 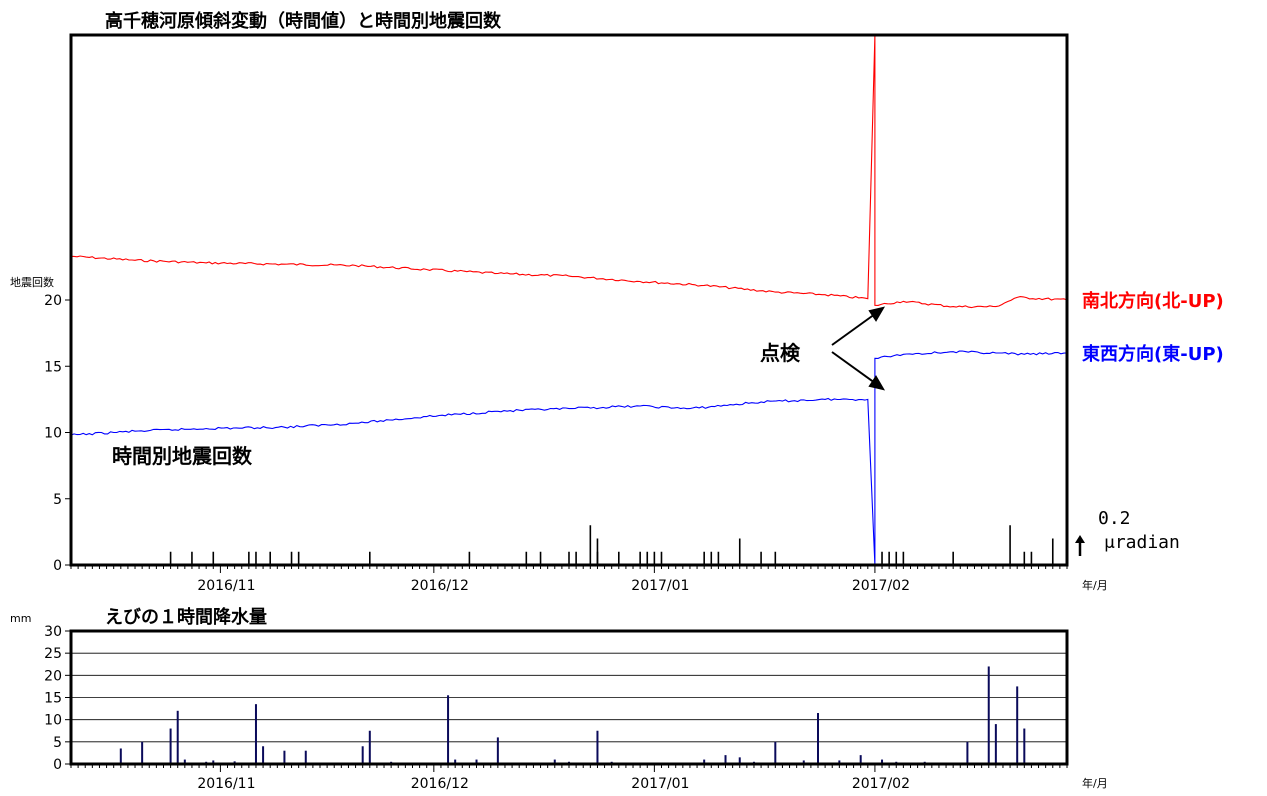 I want to click on bottom-y-tick-label: 0, so click(x=57, y=765).